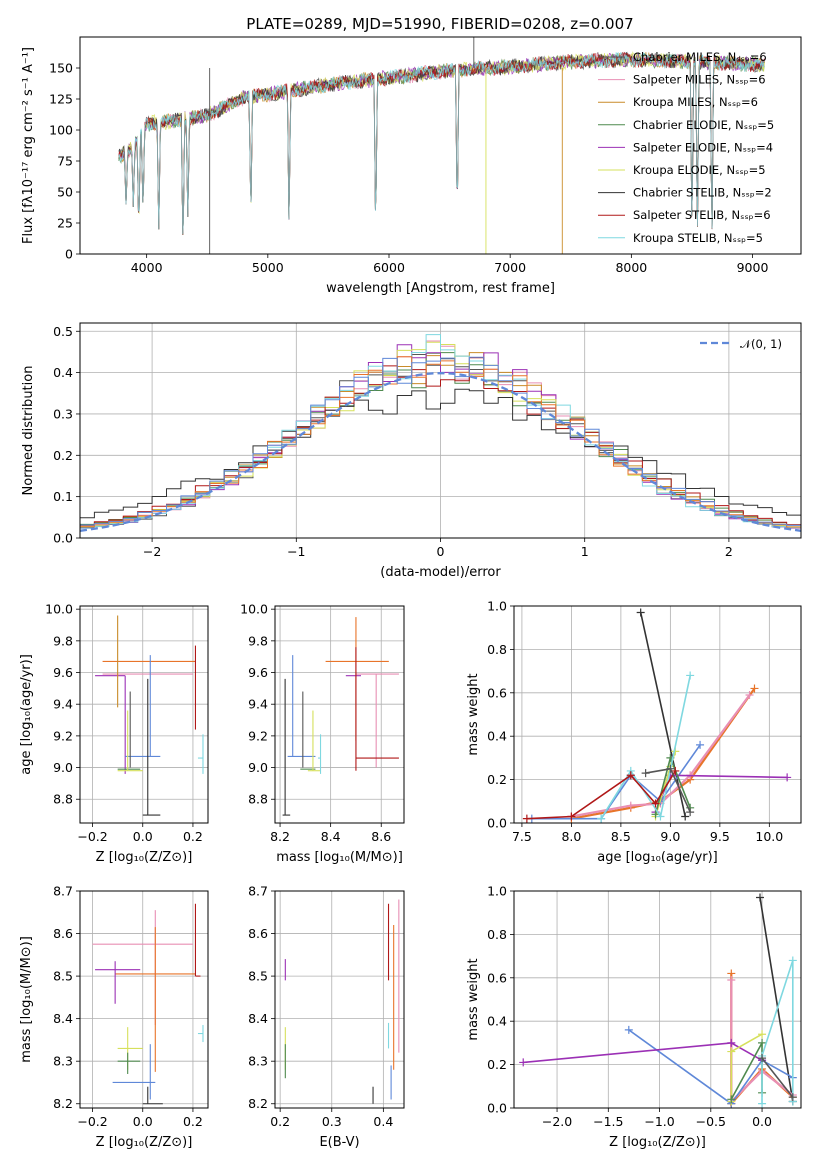 Image resolution: width=819 pixels, height=1170 pixels. I want to click on x-tick-label: 8000, so click(631, 267).